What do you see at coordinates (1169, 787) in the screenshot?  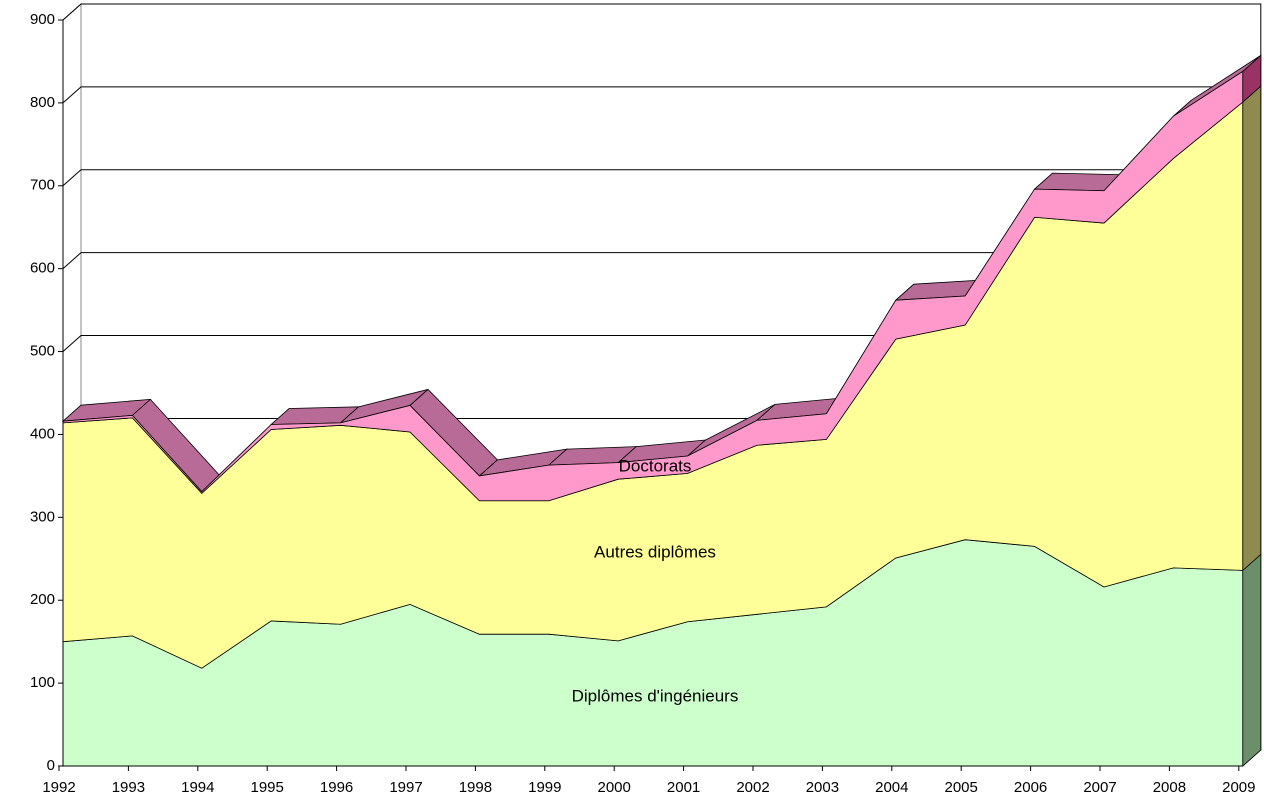 I see `x-tick-label: 2008` at bounding box center [1169, 787].